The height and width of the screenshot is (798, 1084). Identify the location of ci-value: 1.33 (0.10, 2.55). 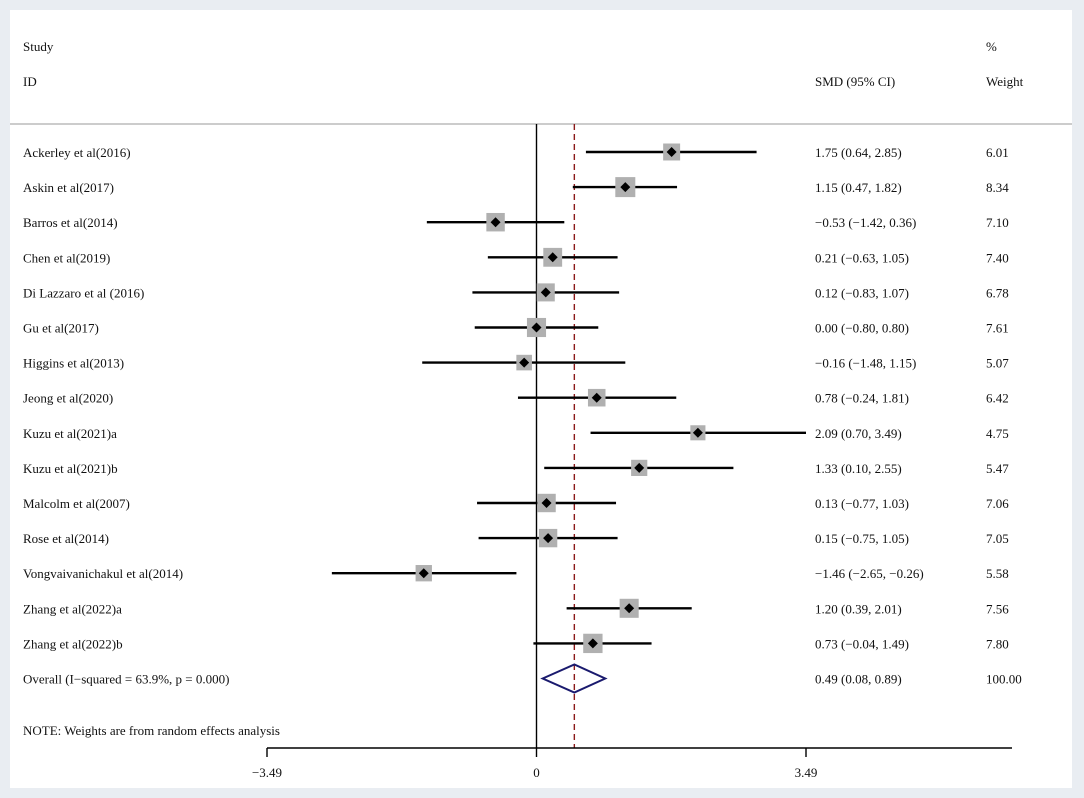
(858, 468).